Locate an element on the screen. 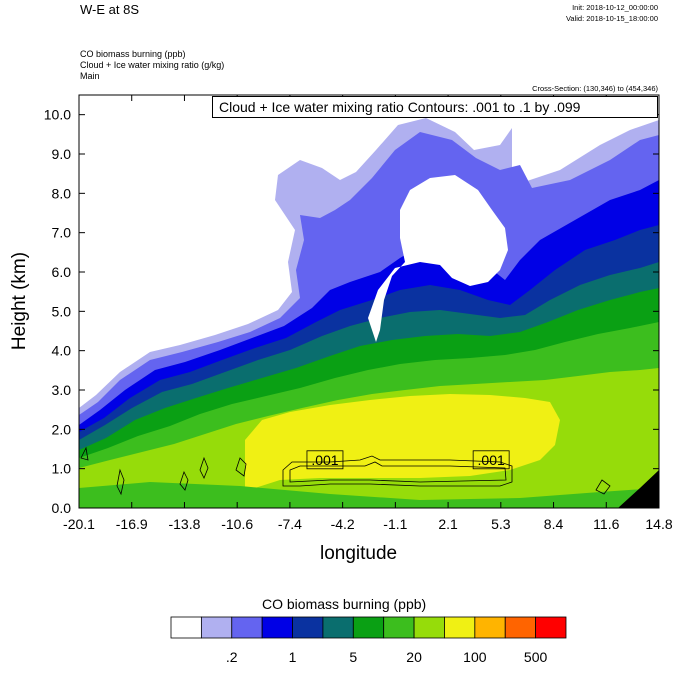 The width and height of the screenshot is (674, 675). y-tick-label: 1.0 is located at coordinates (62, 469).